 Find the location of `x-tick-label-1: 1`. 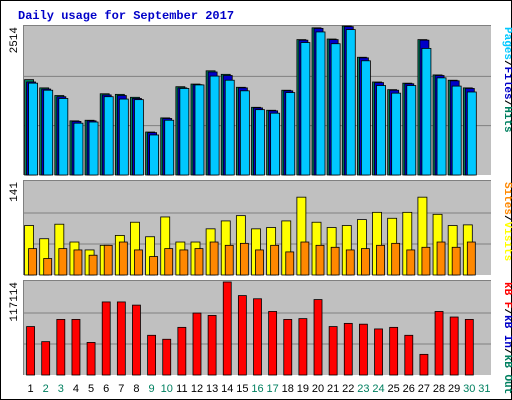

x-tick-label-1: 1 is located at coordinates (31, 389).